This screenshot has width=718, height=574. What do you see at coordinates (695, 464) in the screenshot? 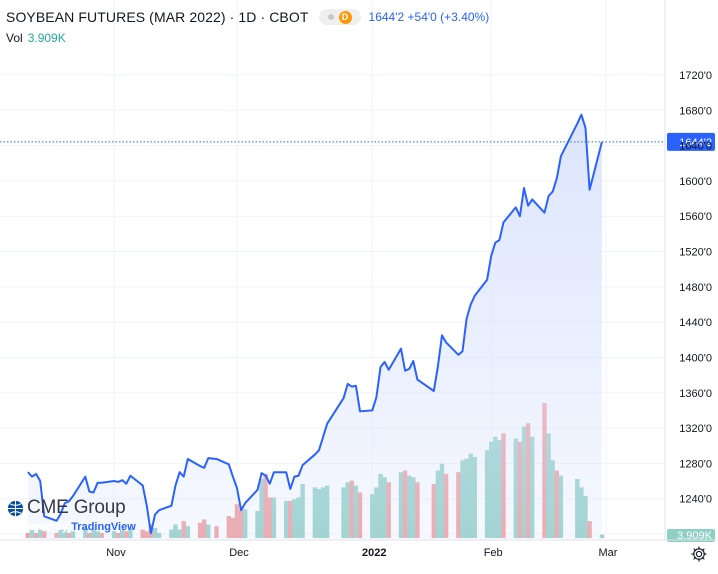
I see `y-tick-label: 1280'0` at bounding box center [695, 464].